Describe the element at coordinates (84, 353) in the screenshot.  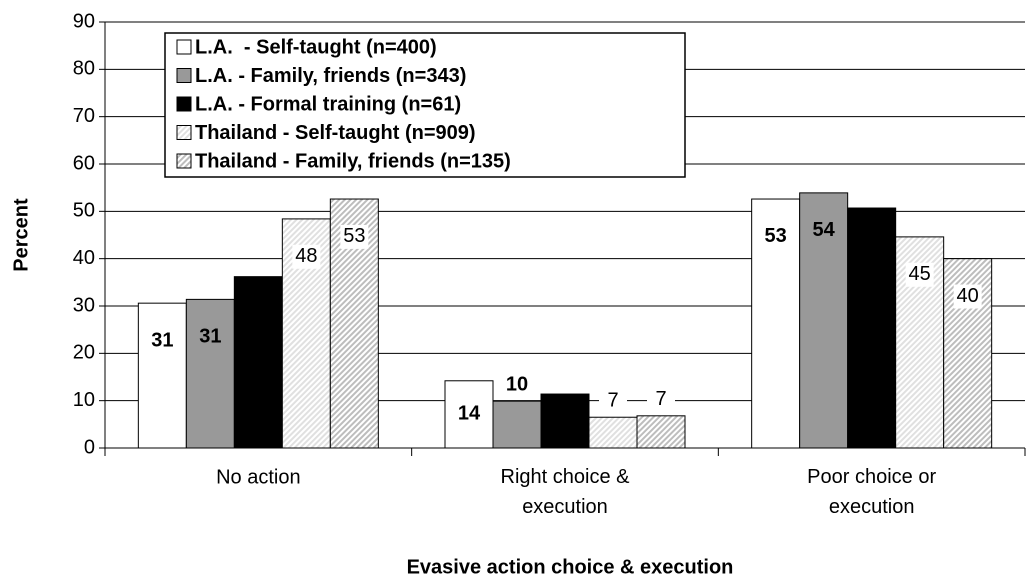
I see `y-tick-label: 20` at that location.